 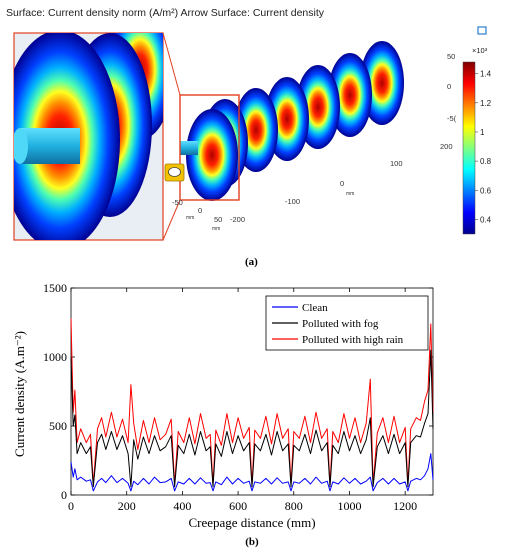 What do you see at coordinates (58, 426) in the screenshot?
I see `y-tick-label: 500` at bounding box center [58, 426].